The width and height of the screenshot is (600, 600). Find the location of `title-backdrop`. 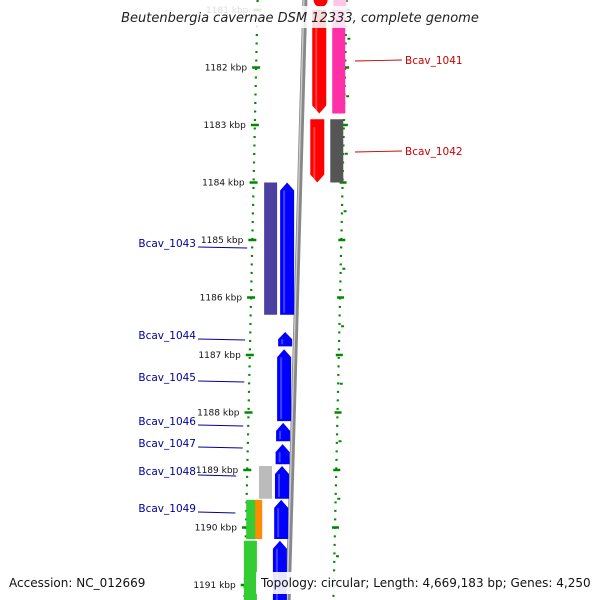

title-backdrop is located at coordinates (301, 17).